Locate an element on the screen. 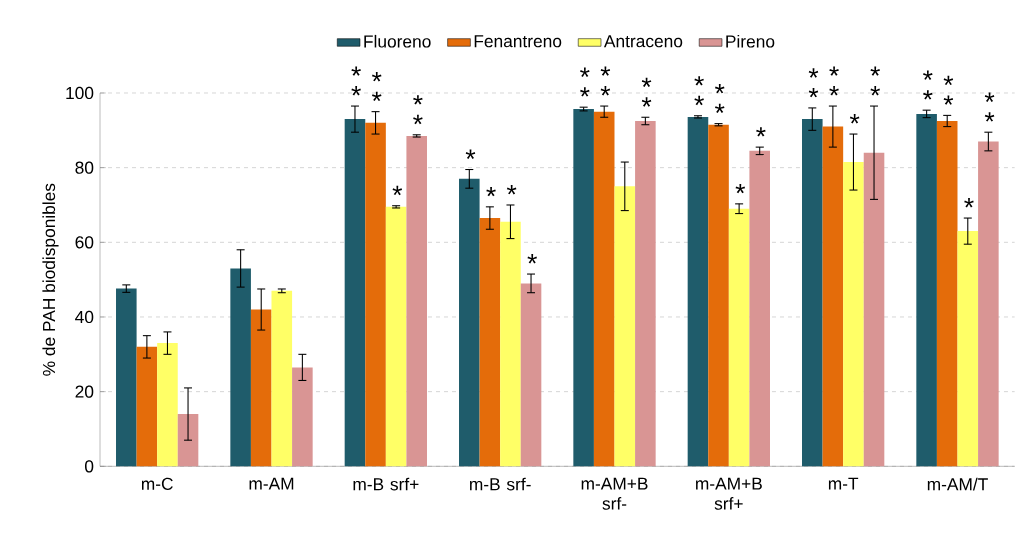  x-tick-label: m-AM+B srf+ is located at coordinates (729, 493).